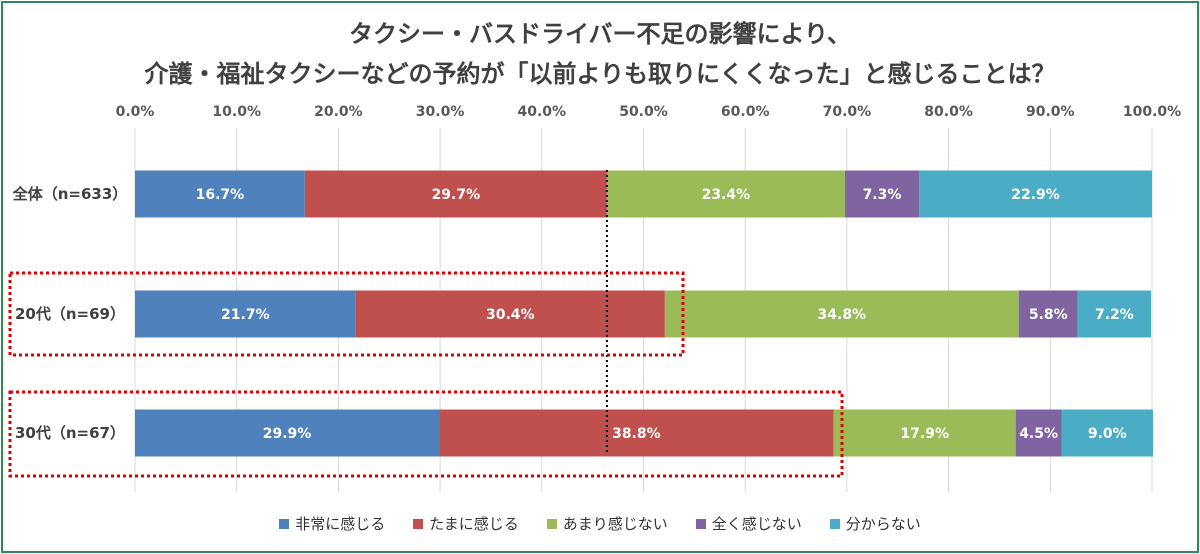 Image resolution: width=1200 pixels, height=554 pixels. What do you see at coordinates (600, 34) in the screenshot?
I see `chart-title-line-1: タクシー・バスドライバー不足の影響により、` at bounding box center [600, 34].